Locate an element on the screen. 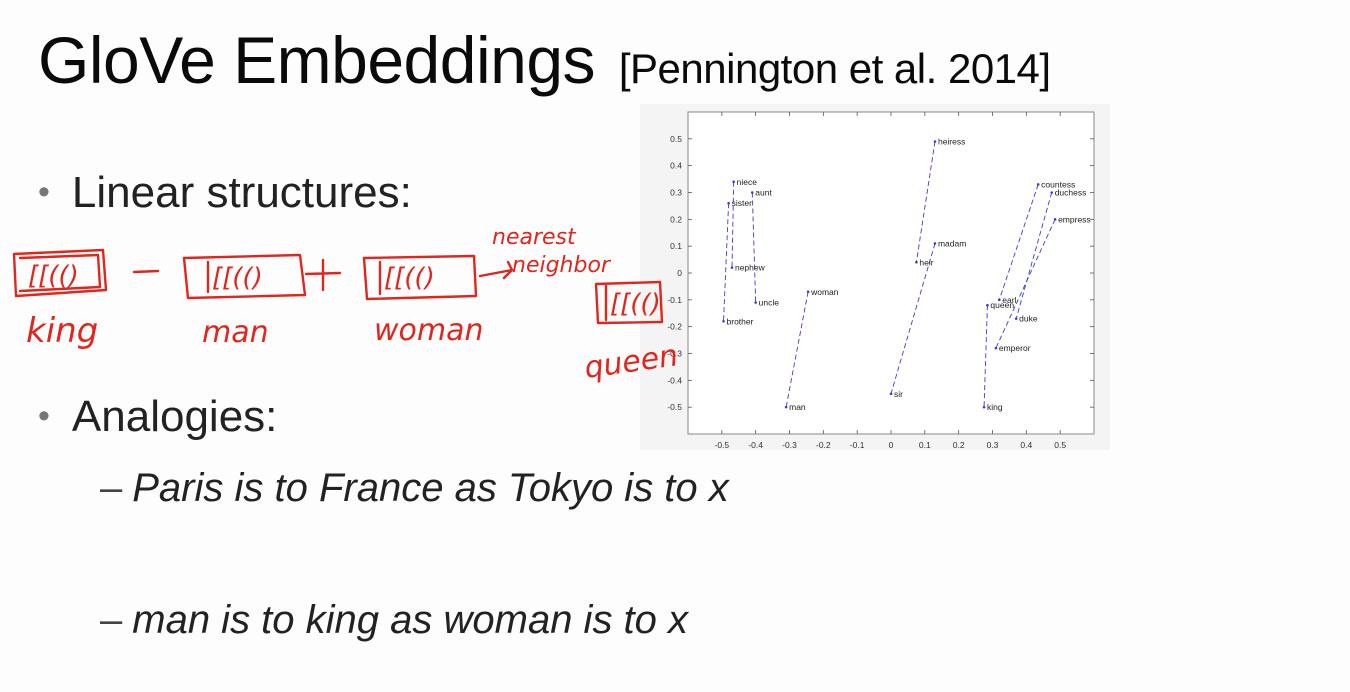 Image resolution: width=1350 pixels, height=692 pixels. pair-line-sister-brother is located at coordinates (726, 262).